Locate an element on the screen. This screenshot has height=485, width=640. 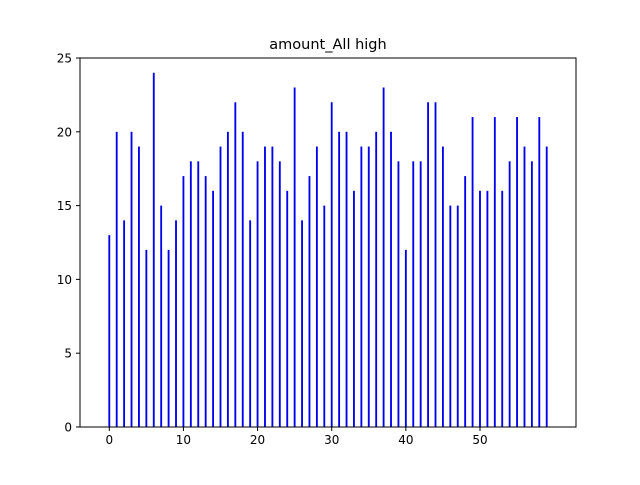
y-tick-label: 0 is located at coordinates (68, 428).